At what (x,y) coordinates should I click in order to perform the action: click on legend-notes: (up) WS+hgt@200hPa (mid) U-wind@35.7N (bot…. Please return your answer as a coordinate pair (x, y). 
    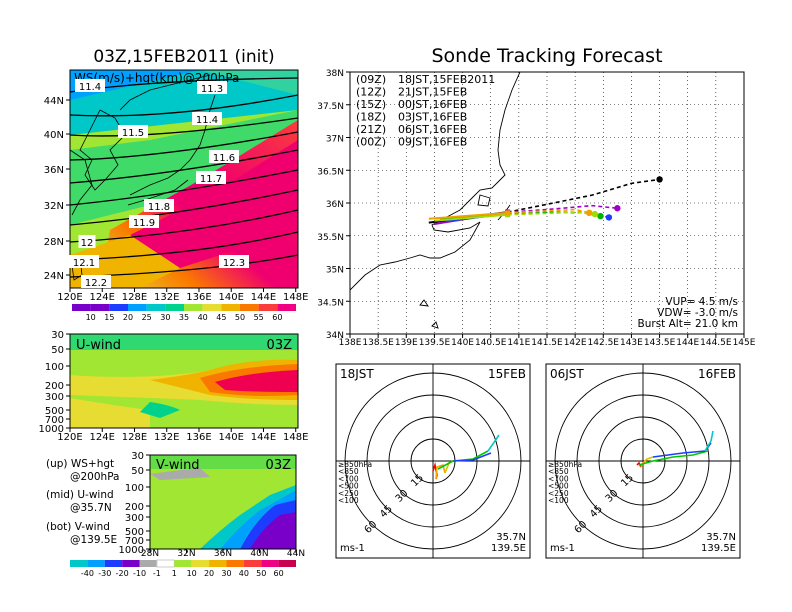
    Looking at the image, I should click on (83, 502).